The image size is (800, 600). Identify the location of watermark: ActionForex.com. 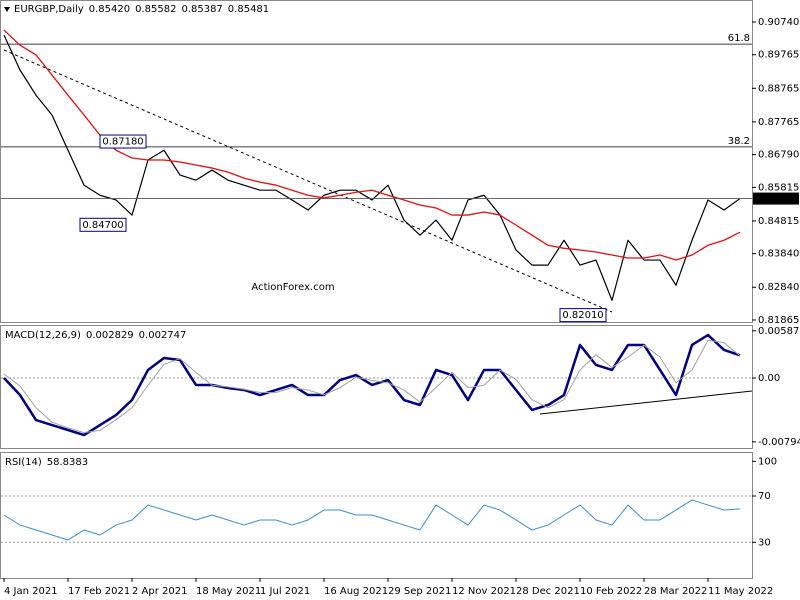
(292, 287).